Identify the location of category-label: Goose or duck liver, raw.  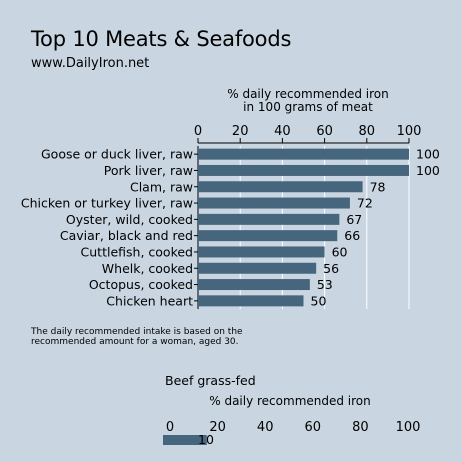
(117, 154).